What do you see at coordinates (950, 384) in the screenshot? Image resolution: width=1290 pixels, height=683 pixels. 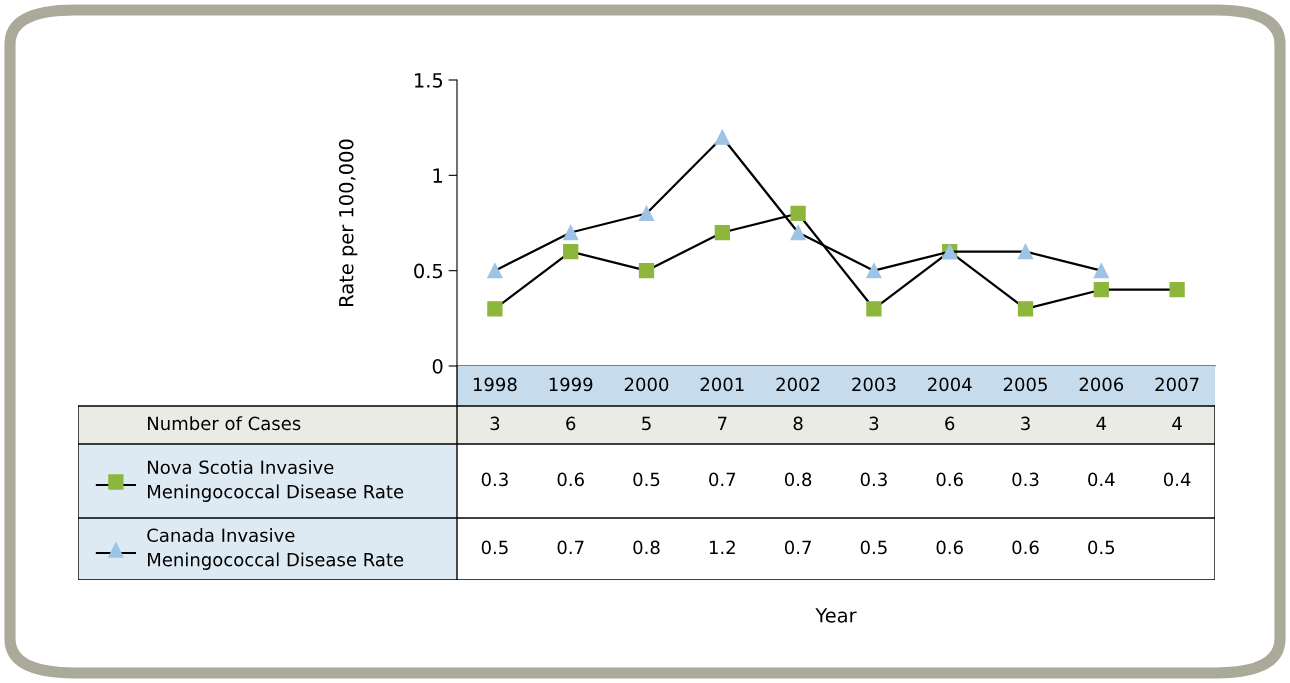 I see `x-tick-label: 2004` at bounding box center [950, 384].